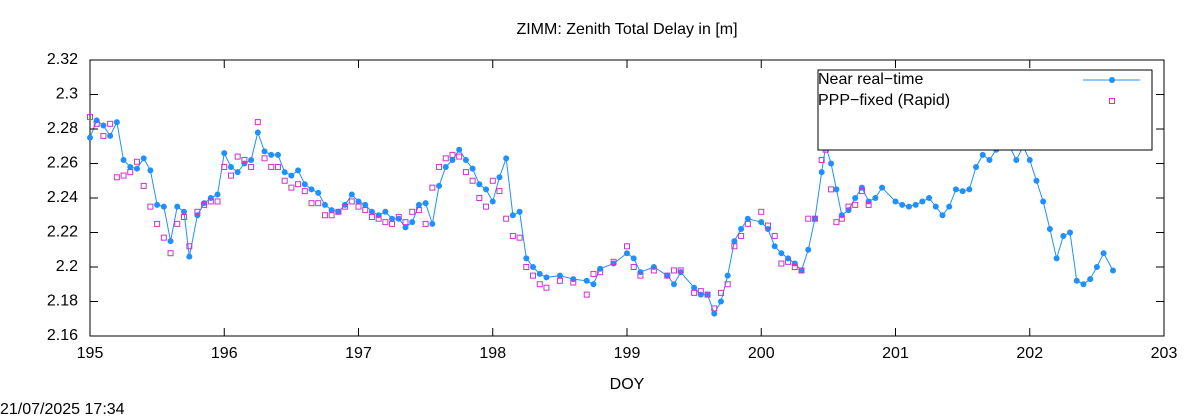  What do you see at coordinates (627, 384) in the screenshot?
I see `x-axis-label: DOY` at bounding box center [627, 384].